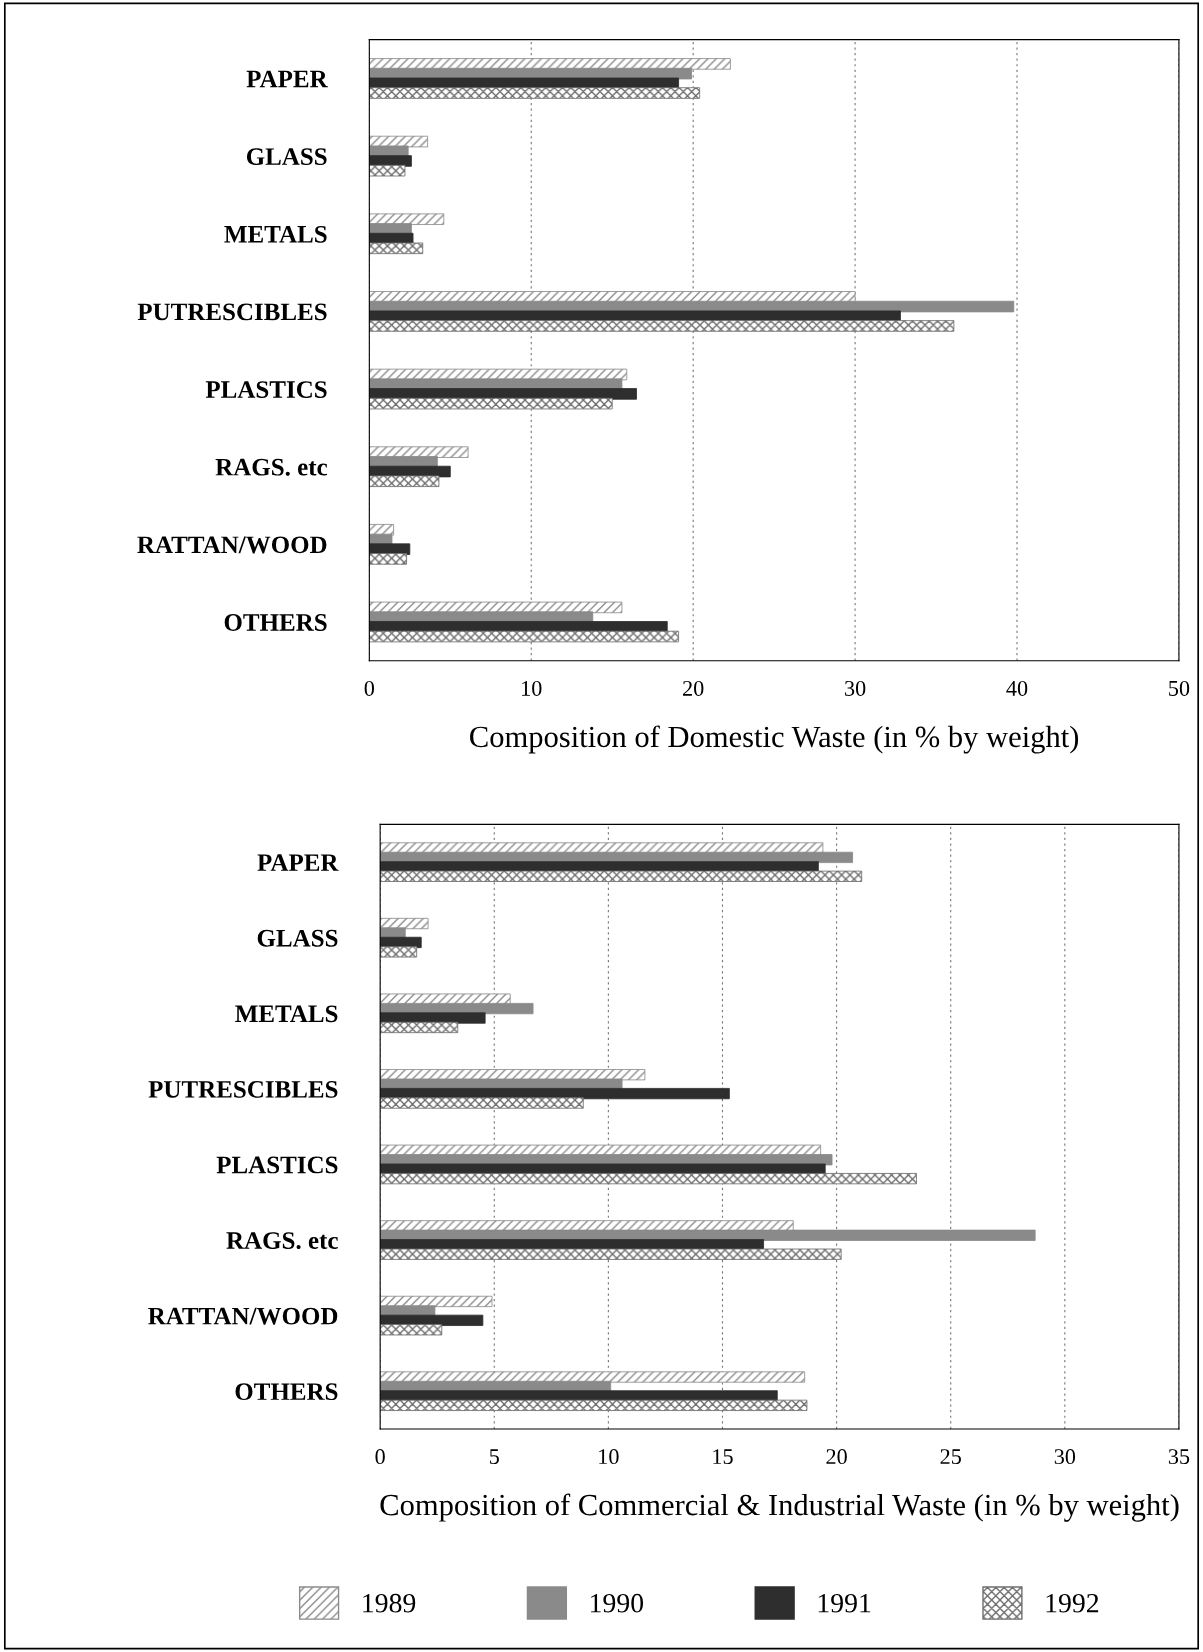 The width and height of the screenshot is (1203, 1652). What do you see at coordinates (774, 739) in the screenshot?
I see `x-axis-title: Composition of Domestic Waste (in % by weight)` at bounding box center [774, 739].